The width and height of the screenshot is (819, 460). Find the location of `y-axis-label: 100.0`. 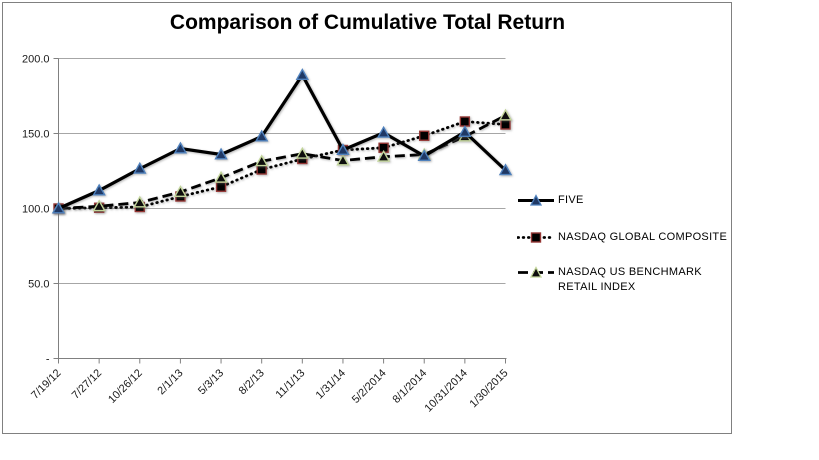

y-axis-label: 100.0 is located at coordinates (36, 210).